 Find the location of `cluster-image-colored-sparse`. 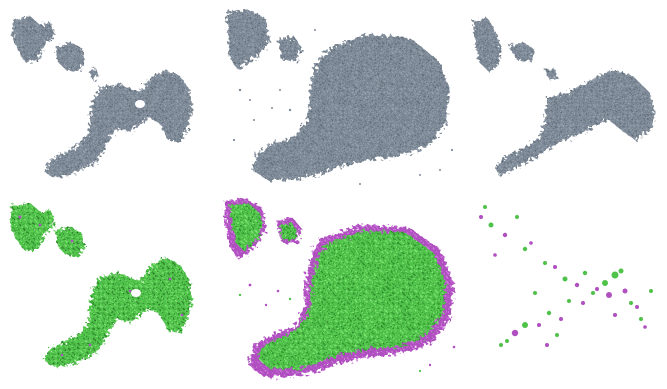

cluster-image-colored-sparse is located at coordinates (566, 276).